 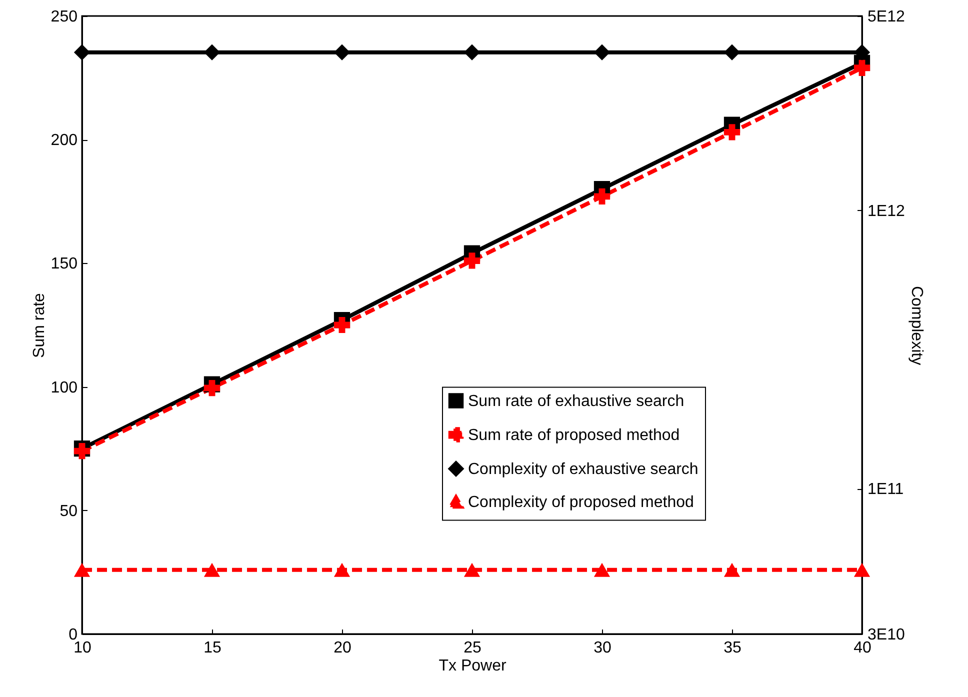 I want to click on x-tick-label: 15, so click(x=213, y=648).